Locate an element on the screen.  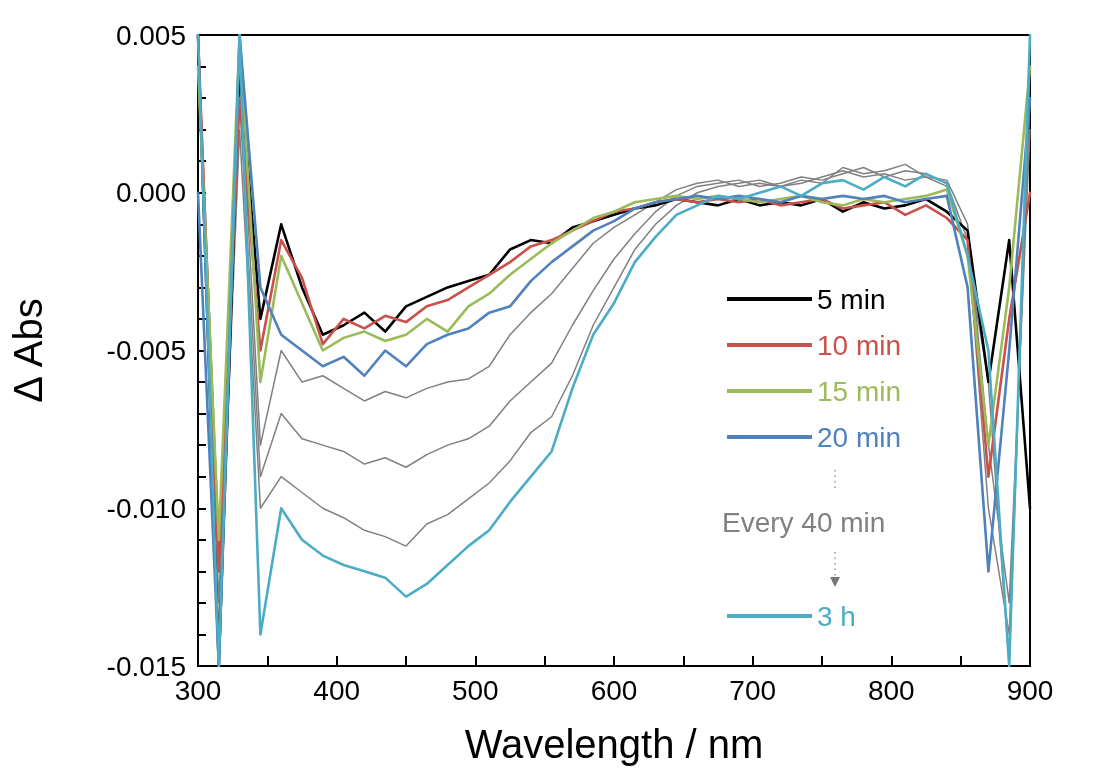
y-tick-label: -0.015 is located at coordinates (146, 666).